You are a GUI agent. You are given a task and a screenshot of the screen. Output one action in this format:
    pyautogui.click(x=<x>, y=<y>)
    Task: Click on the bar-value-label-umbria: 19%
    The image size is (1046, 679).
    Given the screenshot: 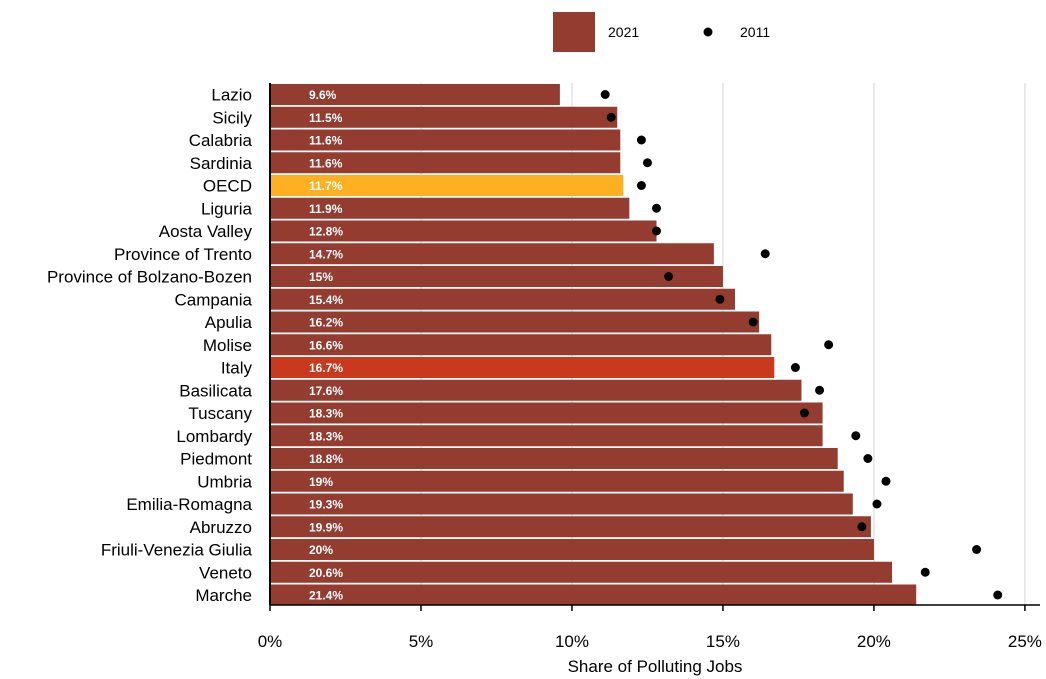 What is the action you would take?
    pyautogui.click(x=321, y=482)
    